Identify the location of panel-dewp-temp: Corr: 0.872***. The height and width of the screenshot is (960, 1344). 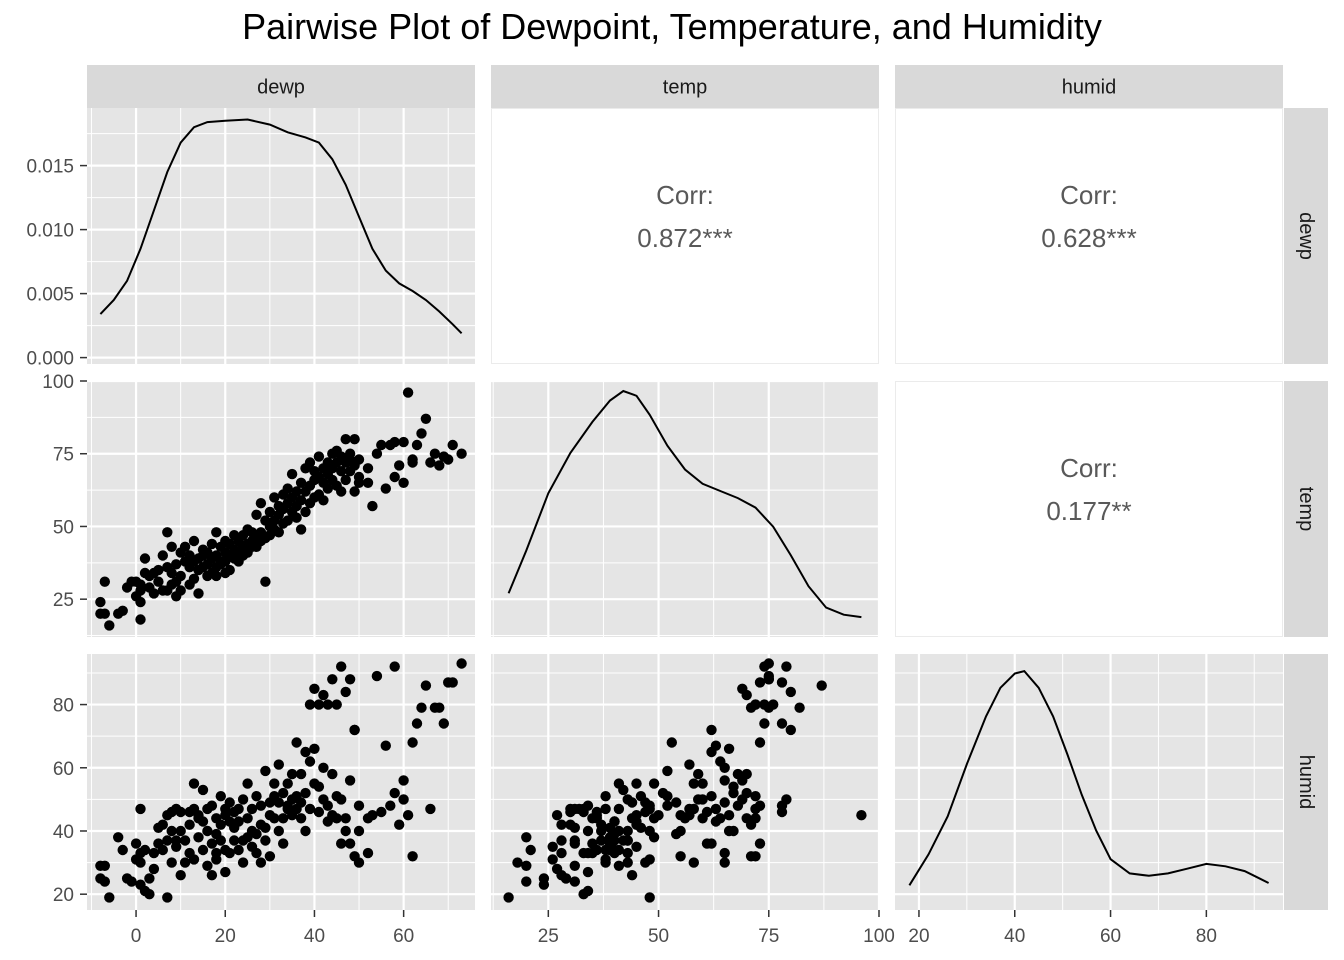
(685, 236).